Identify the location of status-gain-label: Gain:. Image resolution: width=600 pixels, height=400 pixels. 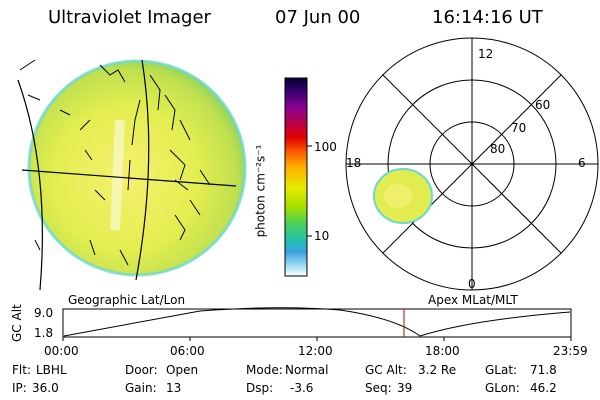
(141, 388).